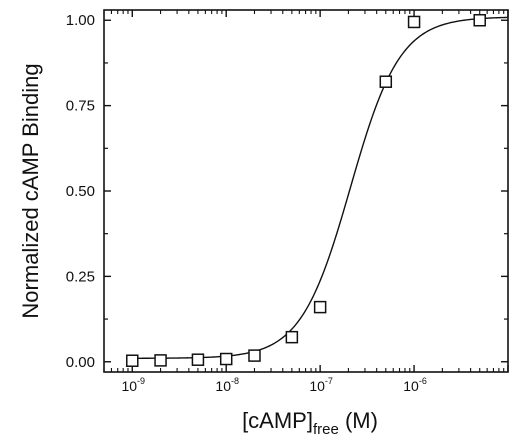  What do you see at coordinates (273, 385) in the screenshot?
I see `x-tick-labels: 10⁻⁹ 10⁻⁸ 10⁻⁷ 10⁻⁶` at bounding box center [273, 385].